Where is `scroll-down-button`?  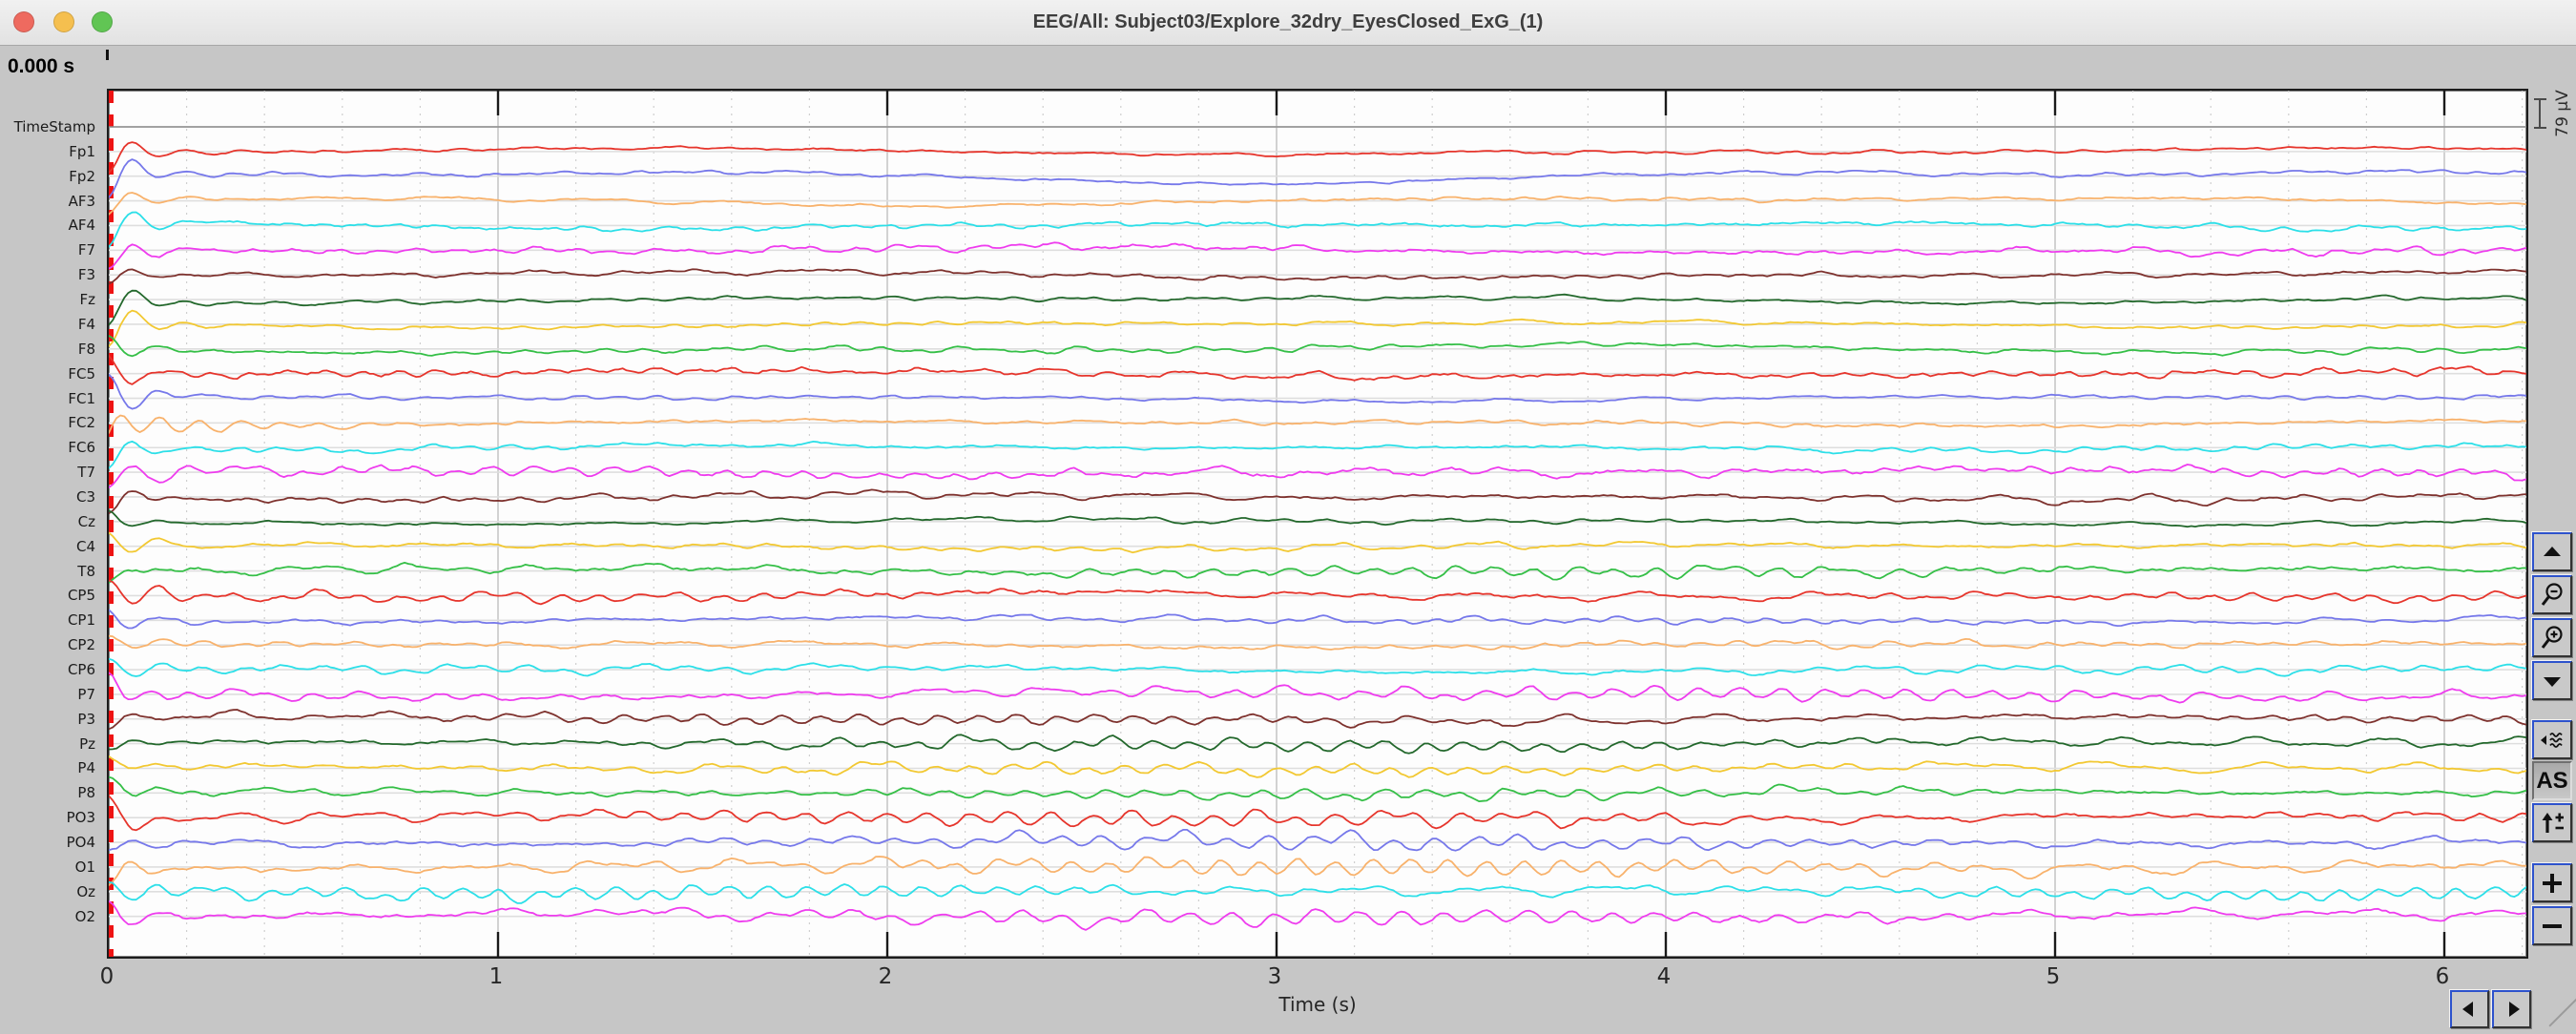 scroll-down-button is located at coordinates (2552, 681).